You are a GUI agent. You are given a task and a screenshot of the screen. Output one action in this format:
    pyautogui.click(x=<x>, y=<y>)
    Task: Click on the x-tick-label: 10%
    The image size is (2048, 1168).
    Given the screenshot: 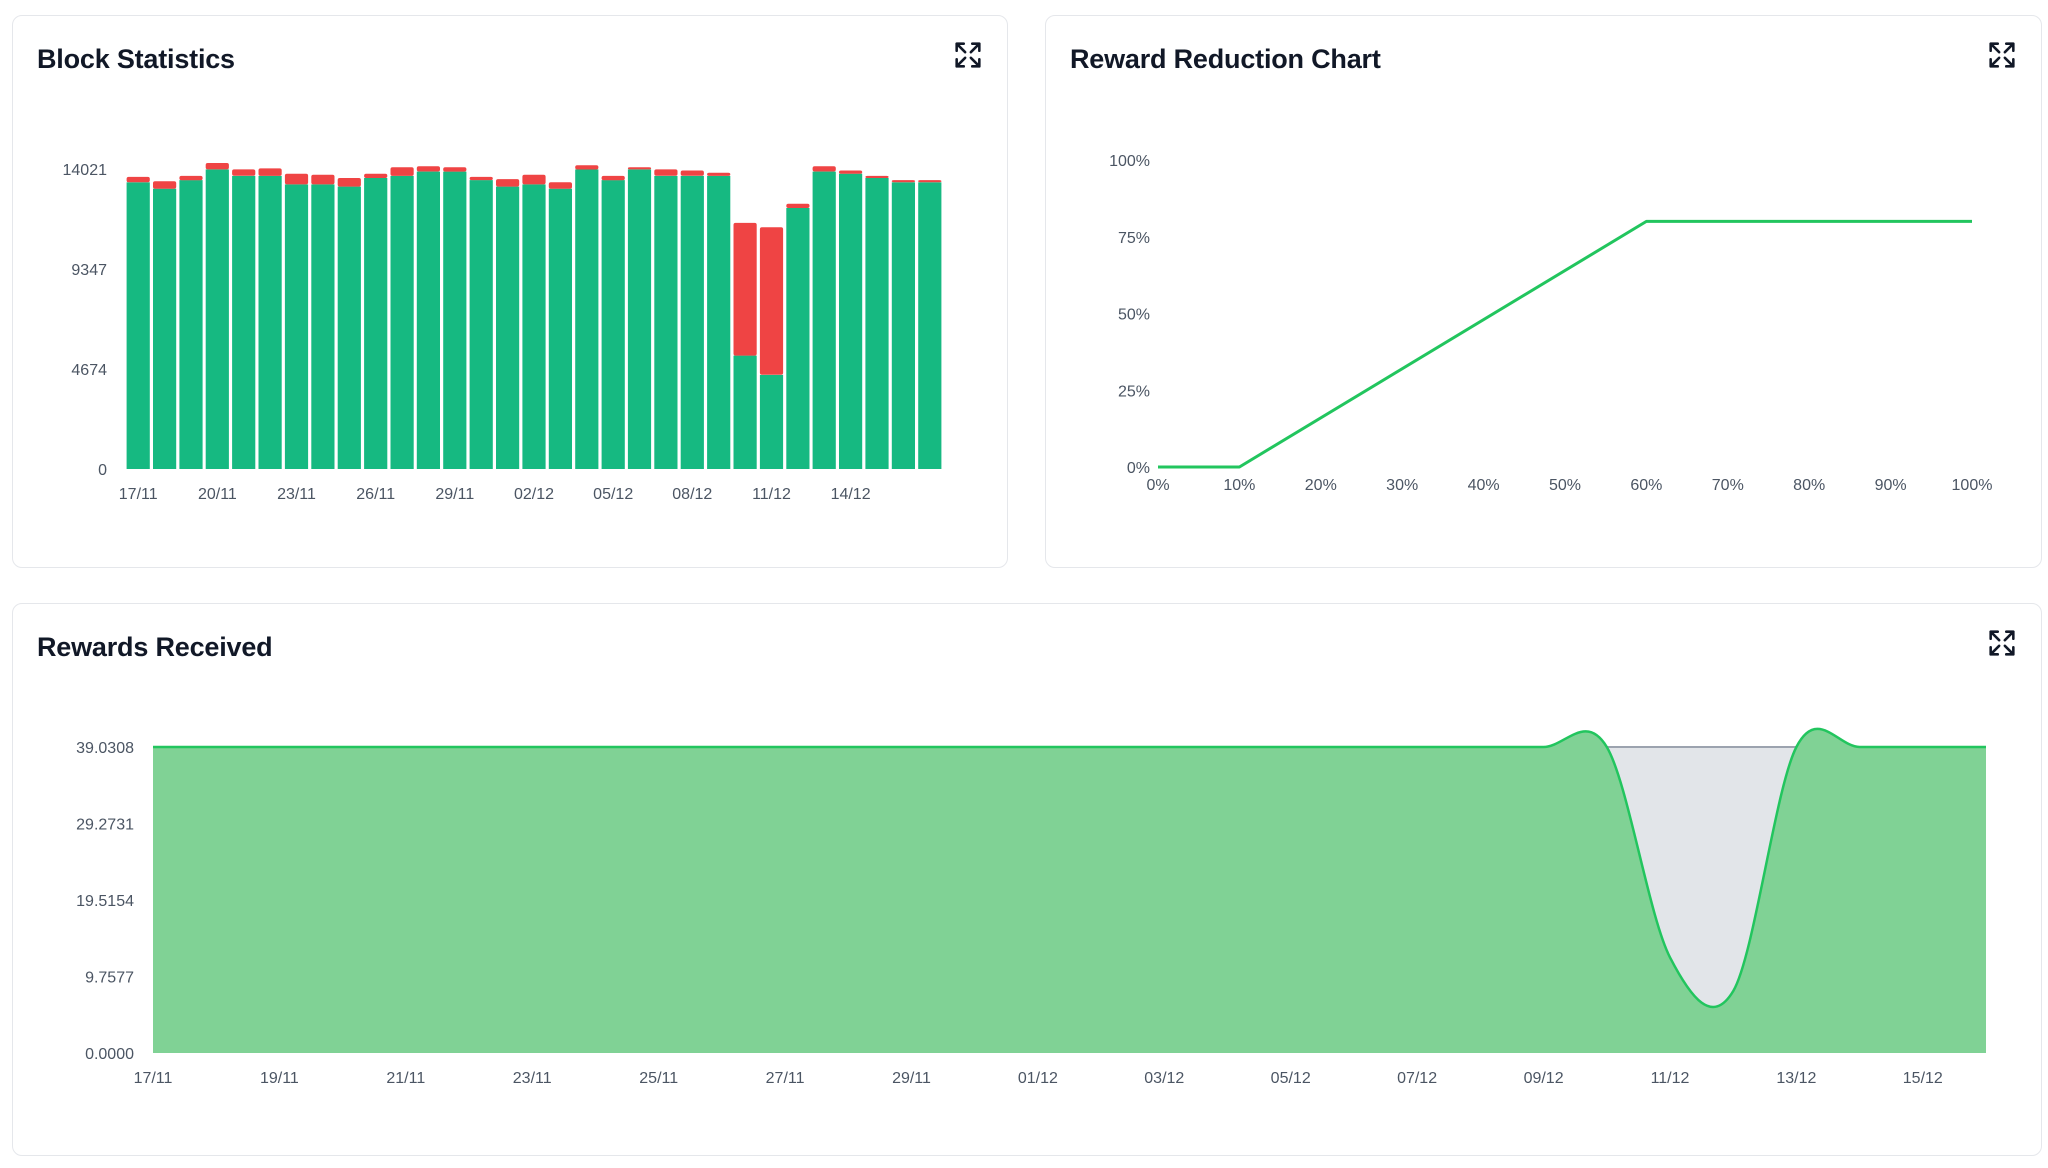 What is the action you would take?
    pyautogui.click(x=1239, y=485)
    